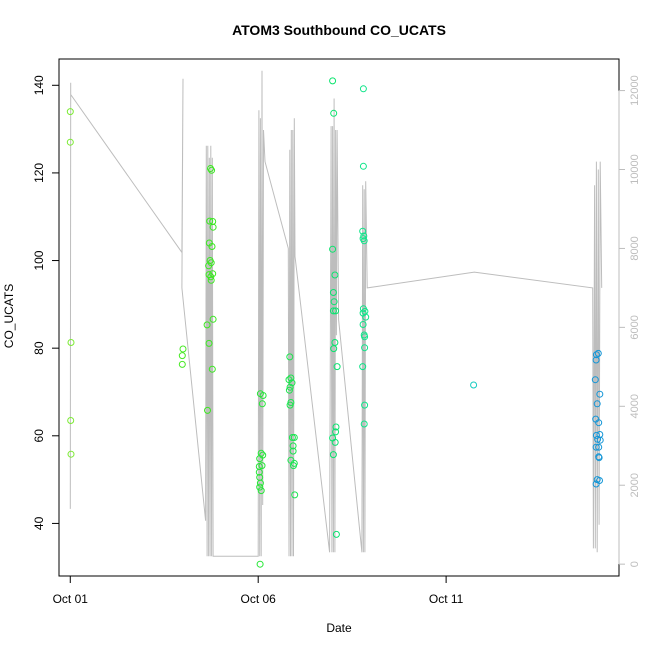 The image size is (650, 650). What do you see at coordinates (635, 327) in the screenshot?
I see `y2-tick-label: 6000` at bounding box center [635, 327].